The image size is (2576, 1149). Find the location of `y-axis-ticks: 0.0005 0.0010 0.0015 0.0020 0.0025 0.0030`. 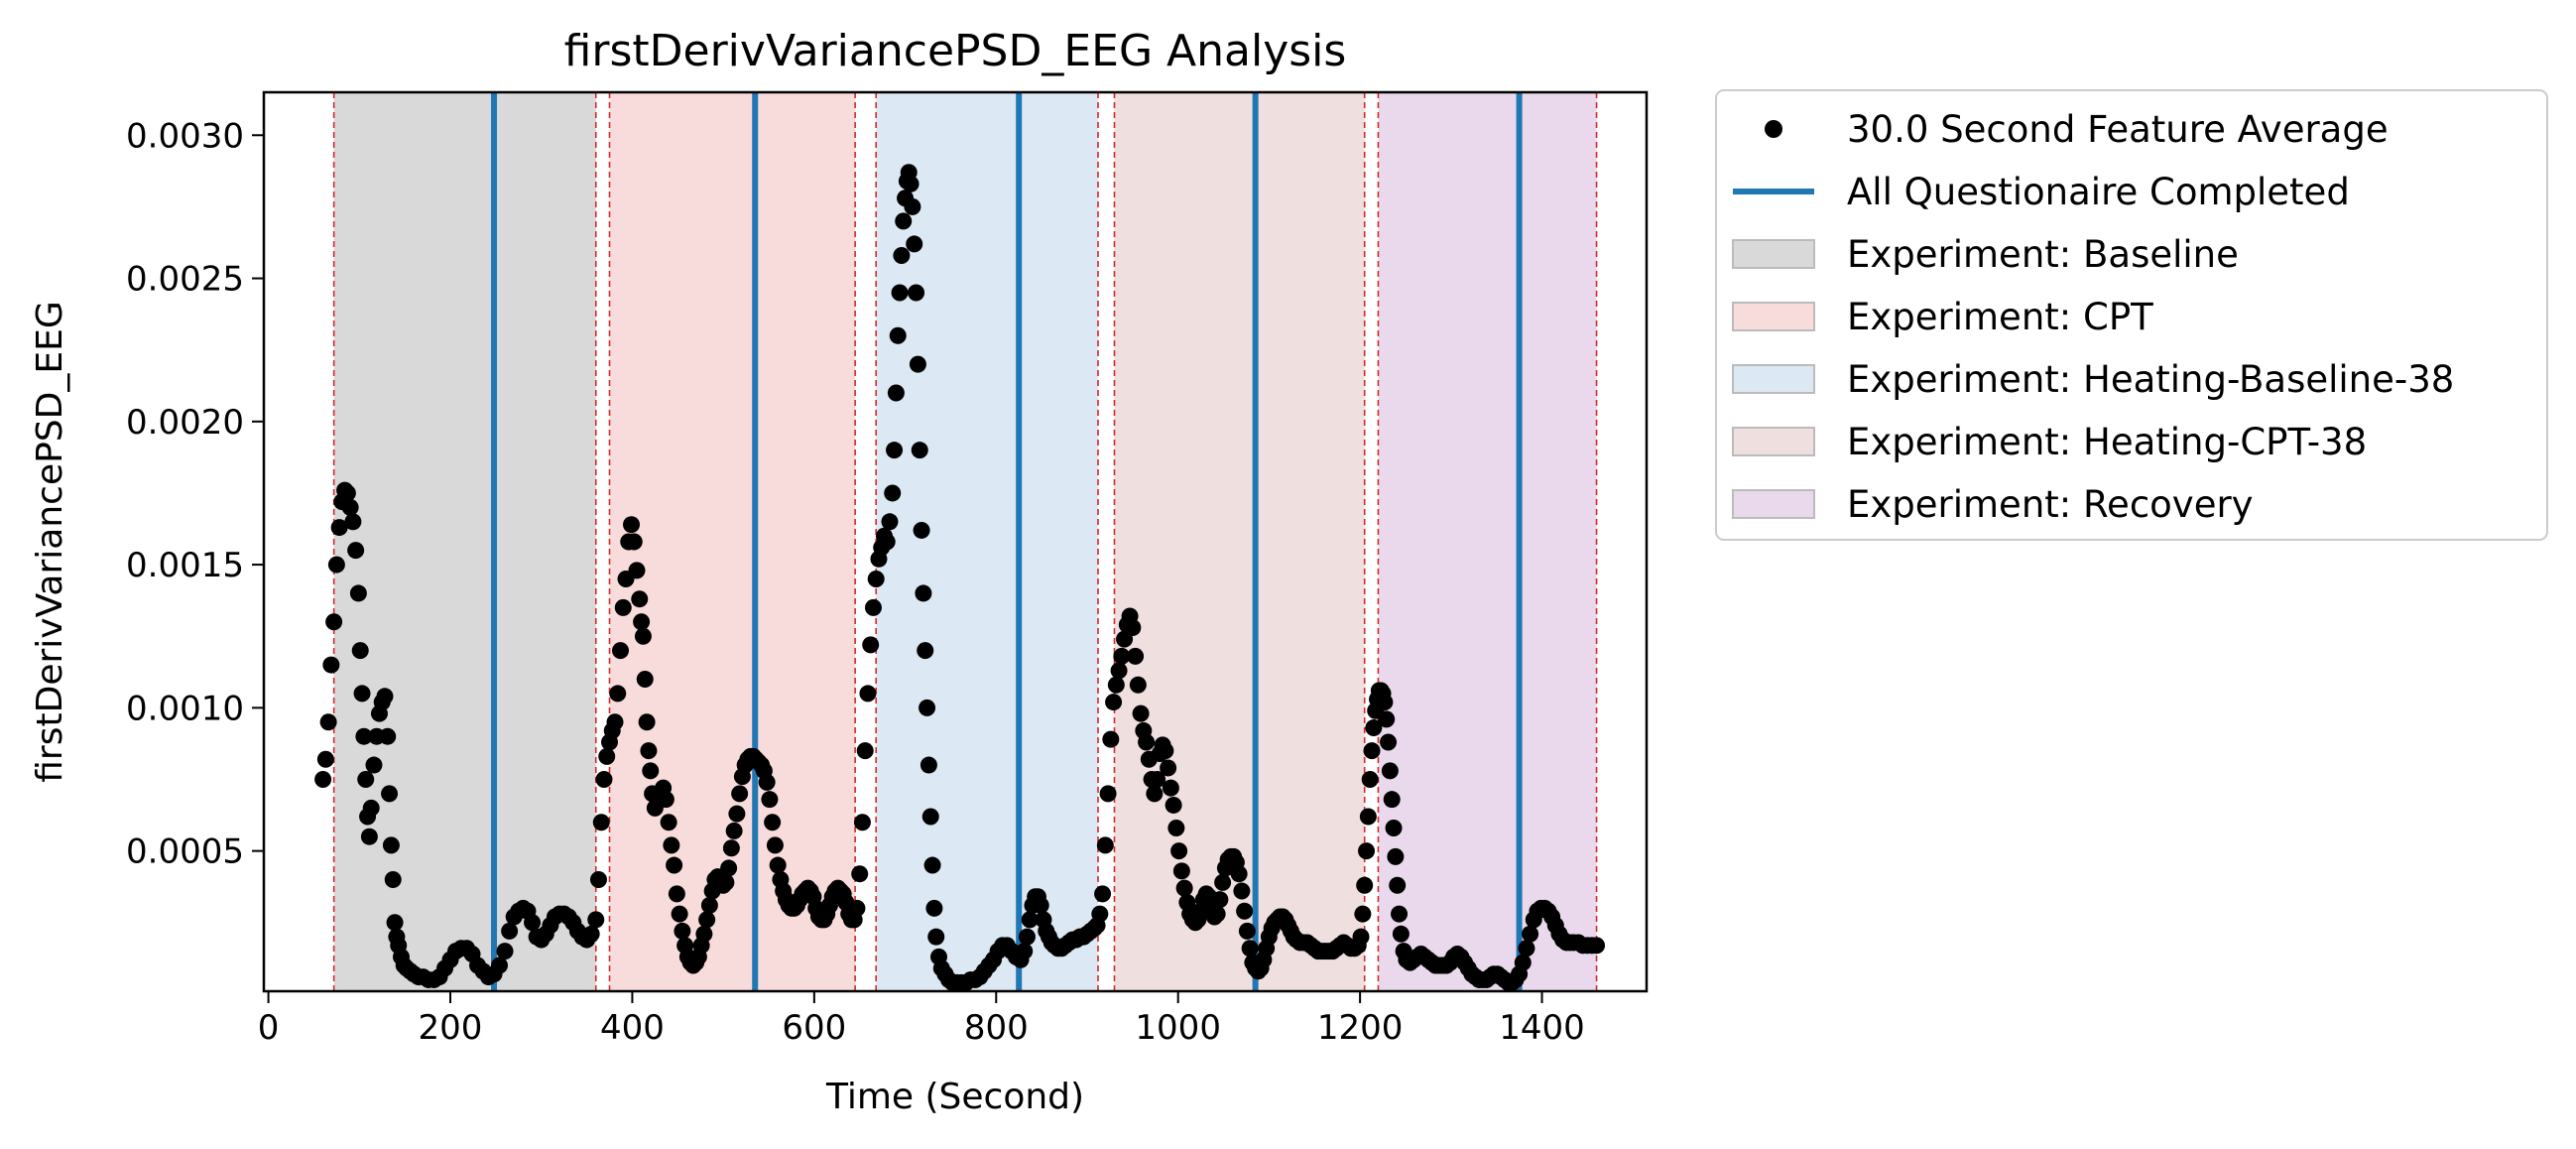

y-axis-ticks: 0.0005 0.0010 0.0015 0.0020 0.0025 0.0030 is located at coordinates (195, 494).